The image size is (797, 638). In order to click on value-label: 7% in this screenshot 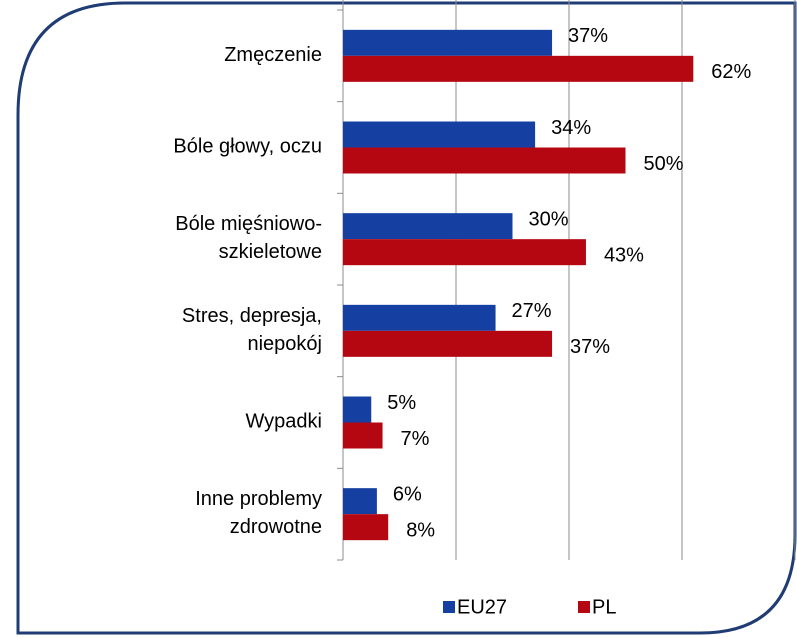, I will do `click(415, 439)`.